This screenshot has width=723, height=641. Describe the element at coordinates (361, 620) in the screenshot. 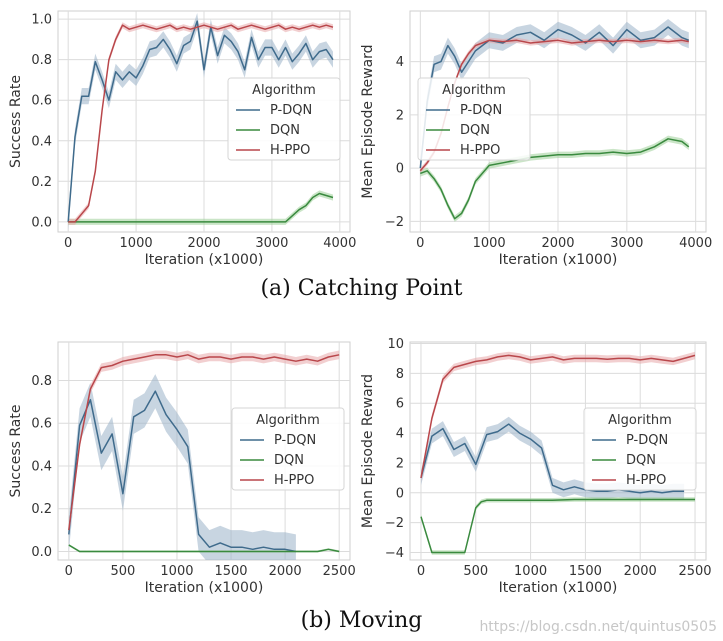

I see `caption-b: (b) Moving` at that location.